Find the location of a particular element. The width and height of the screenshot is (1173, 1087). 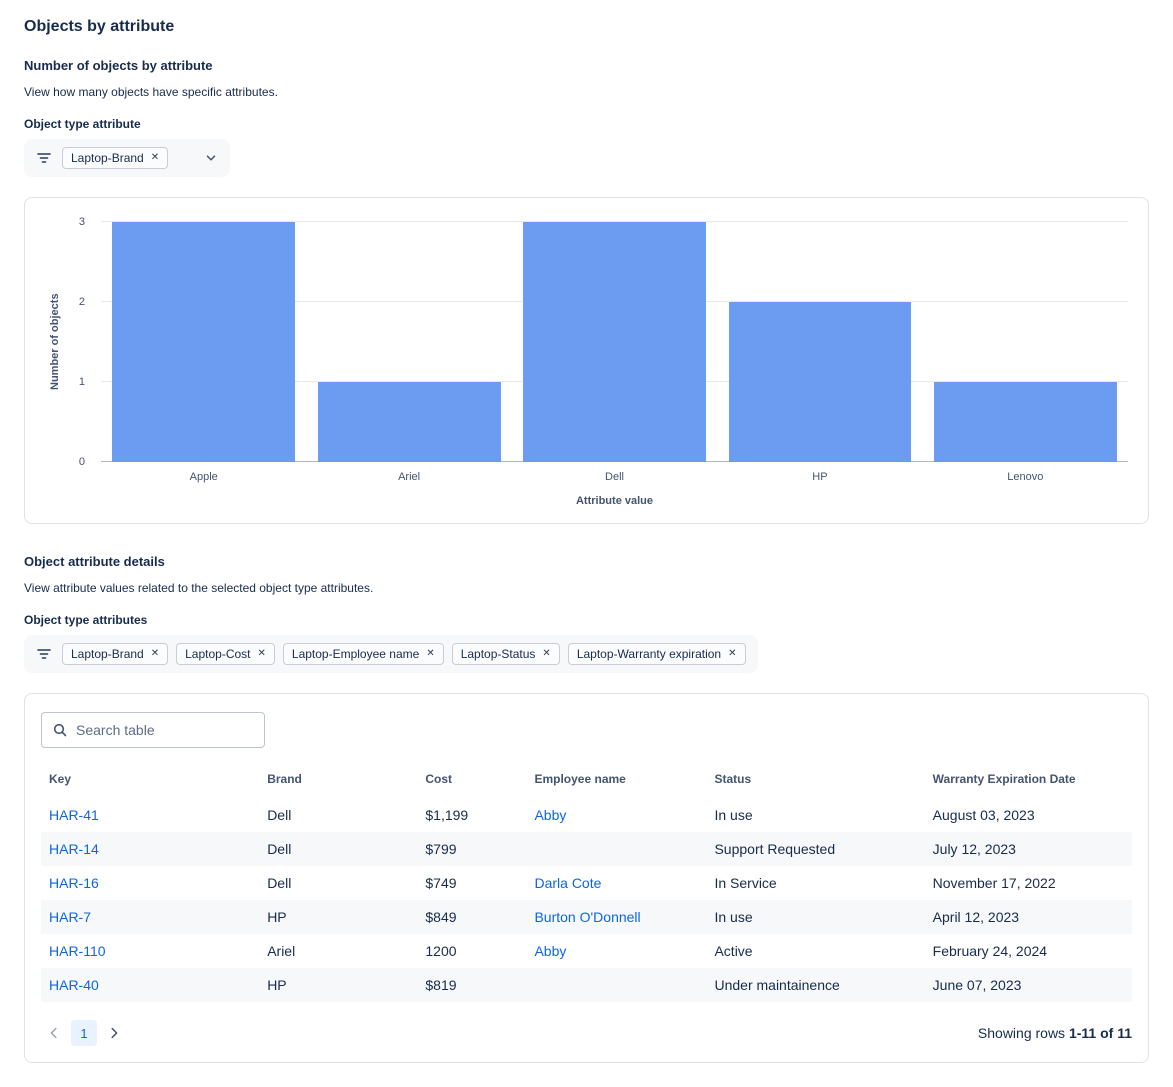

chart-section-heading: Number of objects by attribute is located at coordinates (118, 65).